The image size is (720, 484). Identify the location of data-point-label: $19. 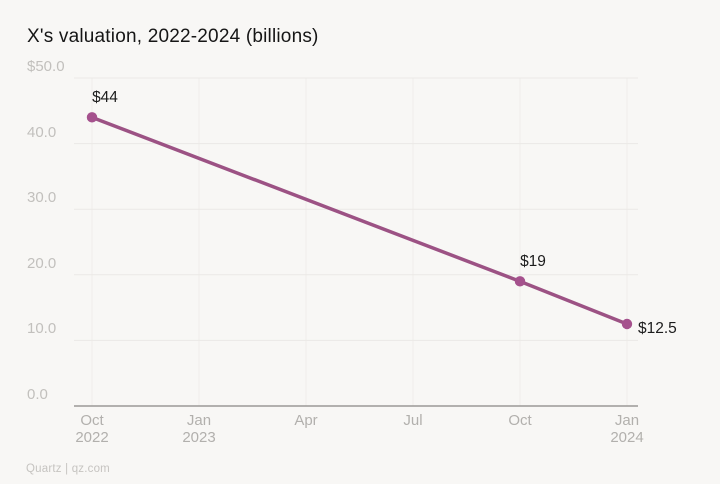
(533, 262).